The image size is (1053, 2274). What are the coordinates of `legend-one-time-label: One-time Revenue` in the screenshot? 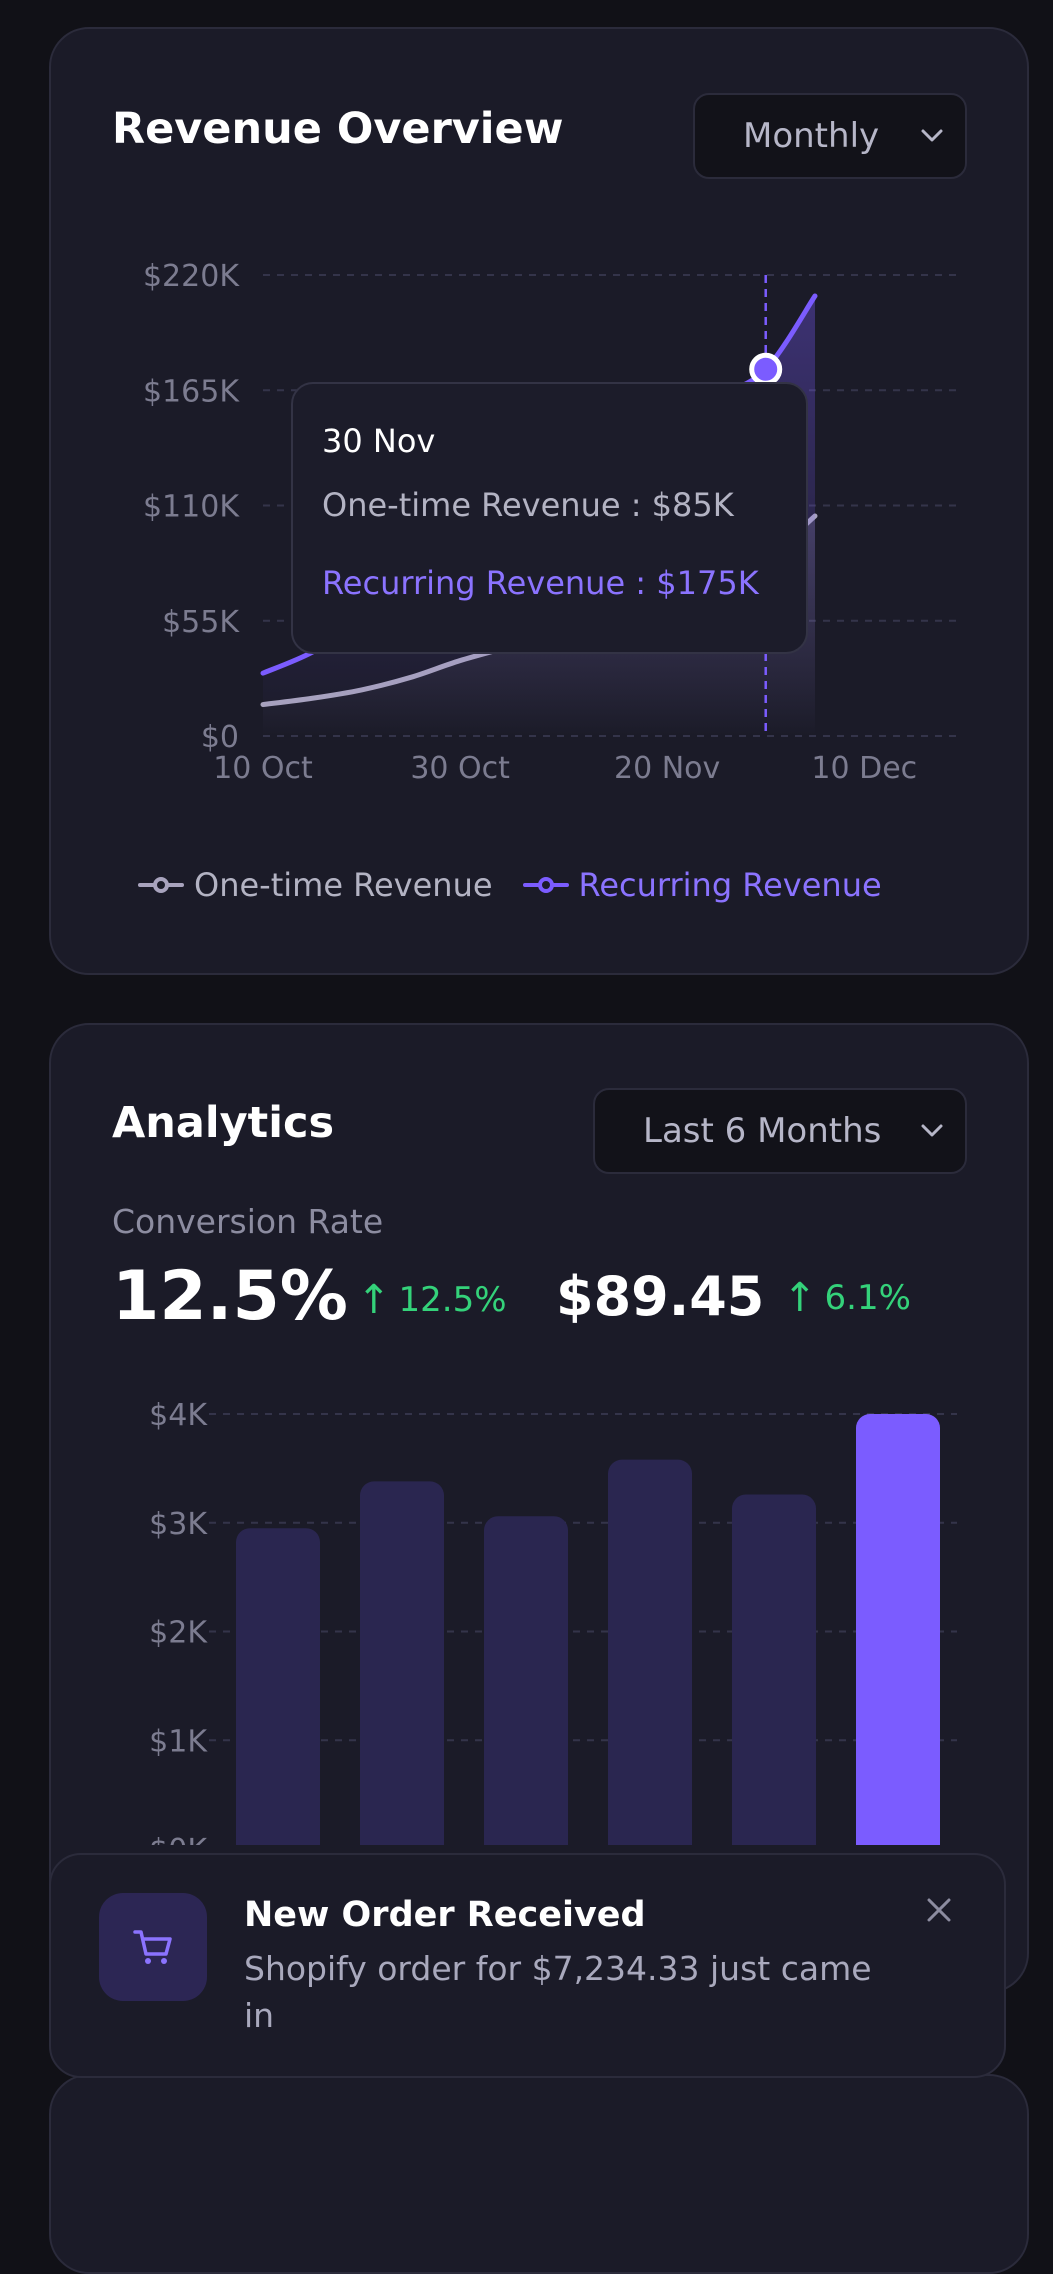 It's located at (343, 885).